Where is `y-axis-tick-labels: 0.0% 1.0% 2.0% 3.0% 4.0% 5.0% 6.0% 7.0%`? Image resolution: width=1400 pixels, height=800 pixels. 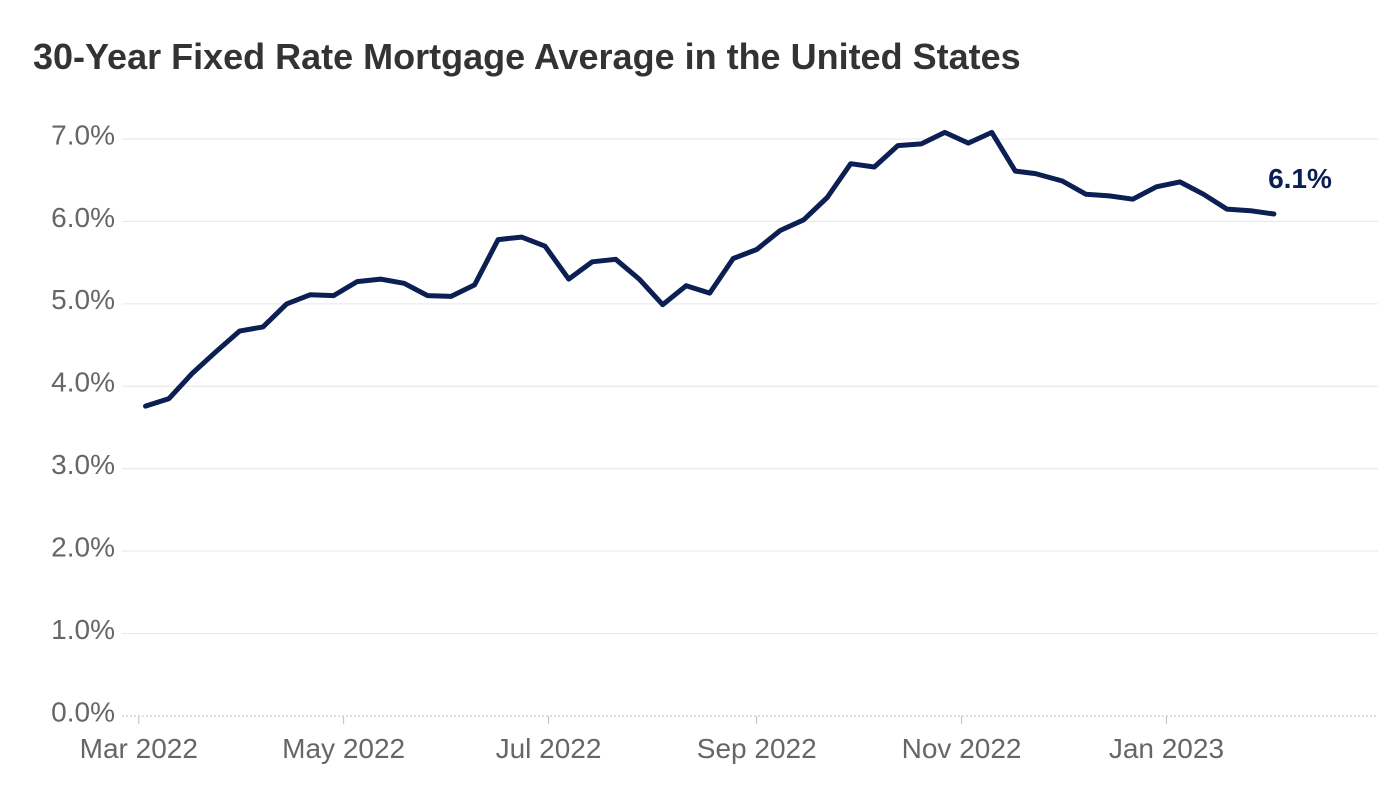 y-axis-tick-labels: 0.0% 1.0% 2.0% 3.0% 4.0% 5.0% 6.0% 7.0% is located at coordinates (83, 423).